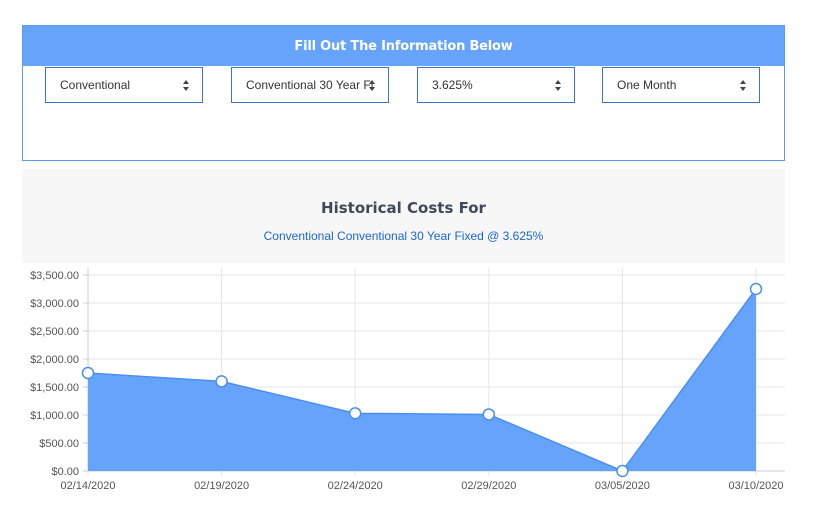  Describe the element at coordinates (622, 486) in the screenshot. I see `x-tick-label: 03/05/2020` at that location.